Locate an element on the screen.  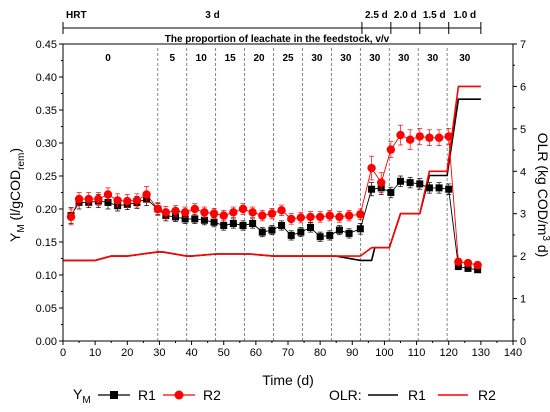
legend-r2-ym-marker is located at coordinates (179, 395).